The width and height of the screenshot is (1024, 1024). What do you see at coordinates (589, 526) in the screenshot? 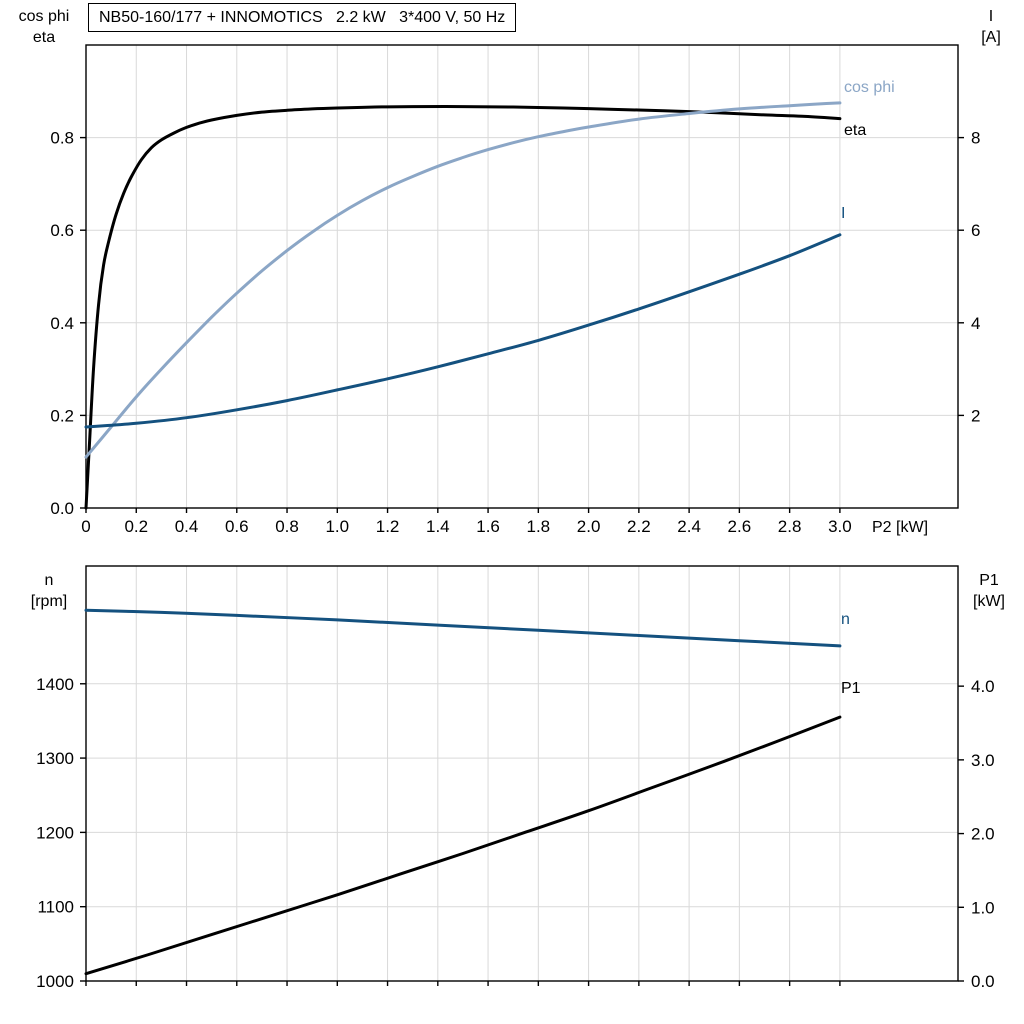
I see `x-tick-label: 2.0` at bounding box center [589, 526].